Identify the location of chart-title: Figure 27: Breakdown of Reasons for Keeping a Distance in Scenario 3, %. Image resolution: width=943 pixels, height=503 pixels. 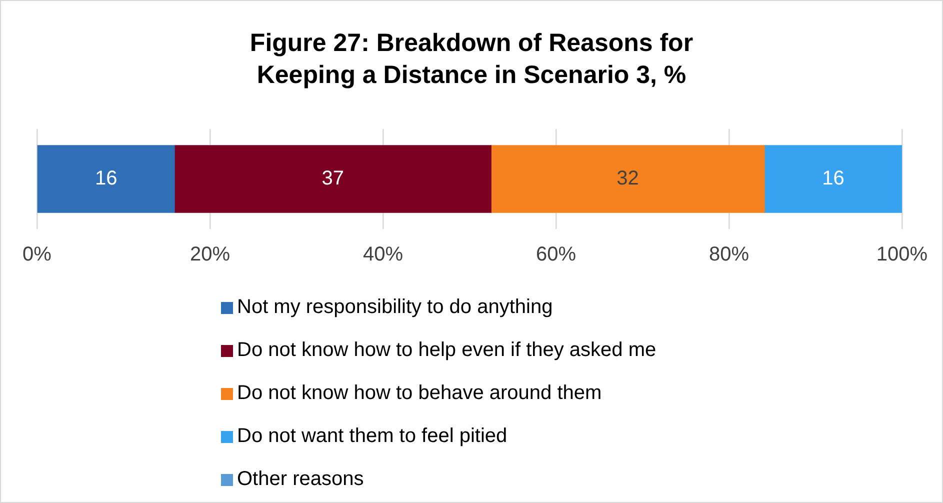
(471, 59).